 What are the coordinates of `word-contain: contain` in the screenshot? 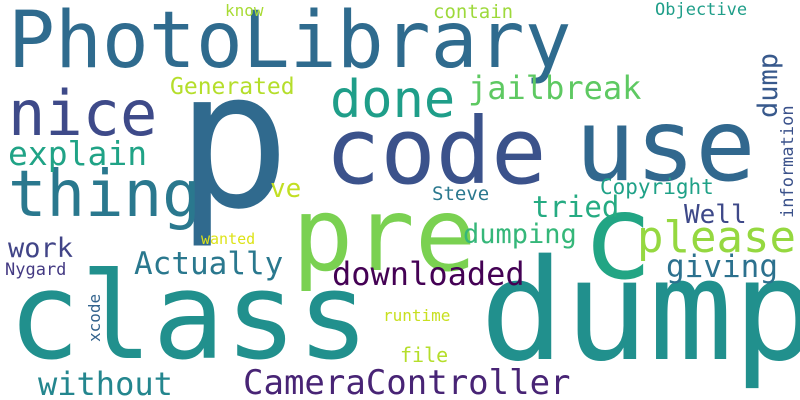 It's located at (473, 12).